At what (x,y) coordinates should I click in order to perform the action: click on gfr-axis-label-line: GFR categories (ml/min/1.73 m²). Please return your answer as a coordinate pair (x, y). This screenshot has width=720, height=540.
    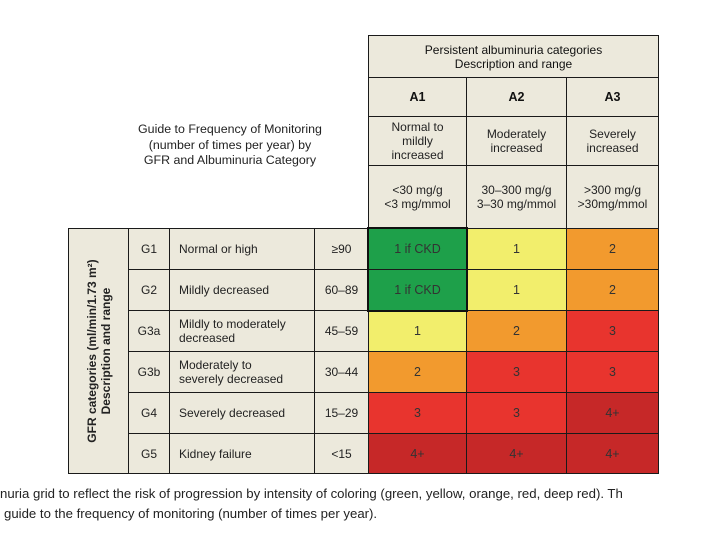
    Looking at the image, I should click on (92, 351).